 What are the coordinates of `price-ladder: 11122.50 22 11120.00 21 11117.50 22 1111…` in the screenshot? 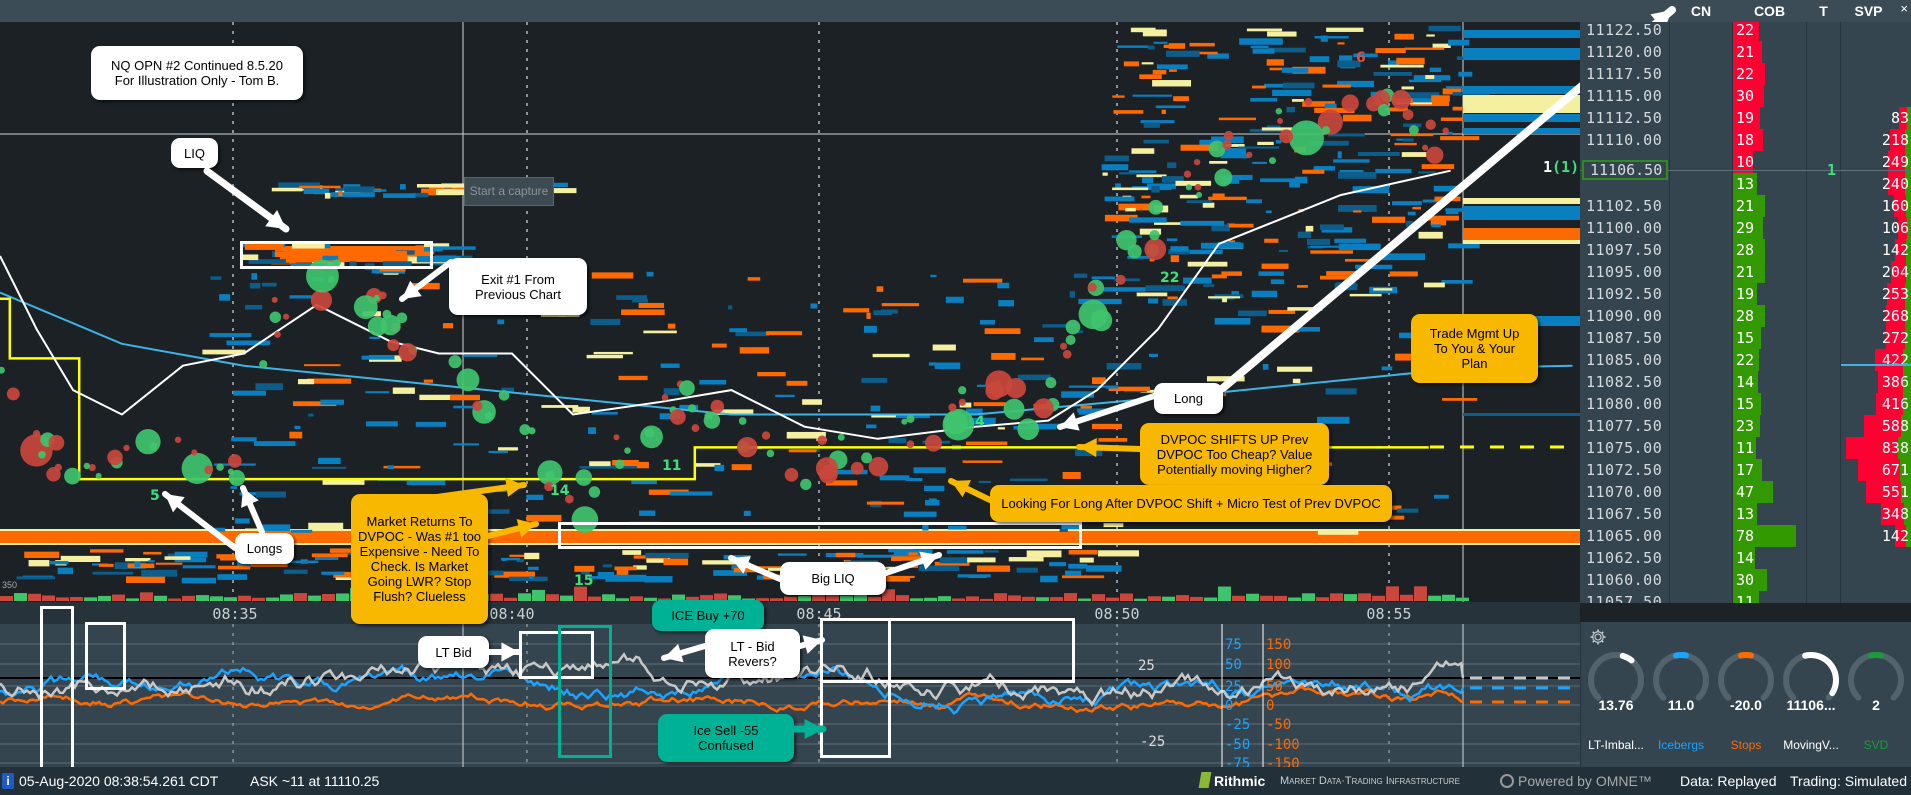 It's located at (1745, 312).